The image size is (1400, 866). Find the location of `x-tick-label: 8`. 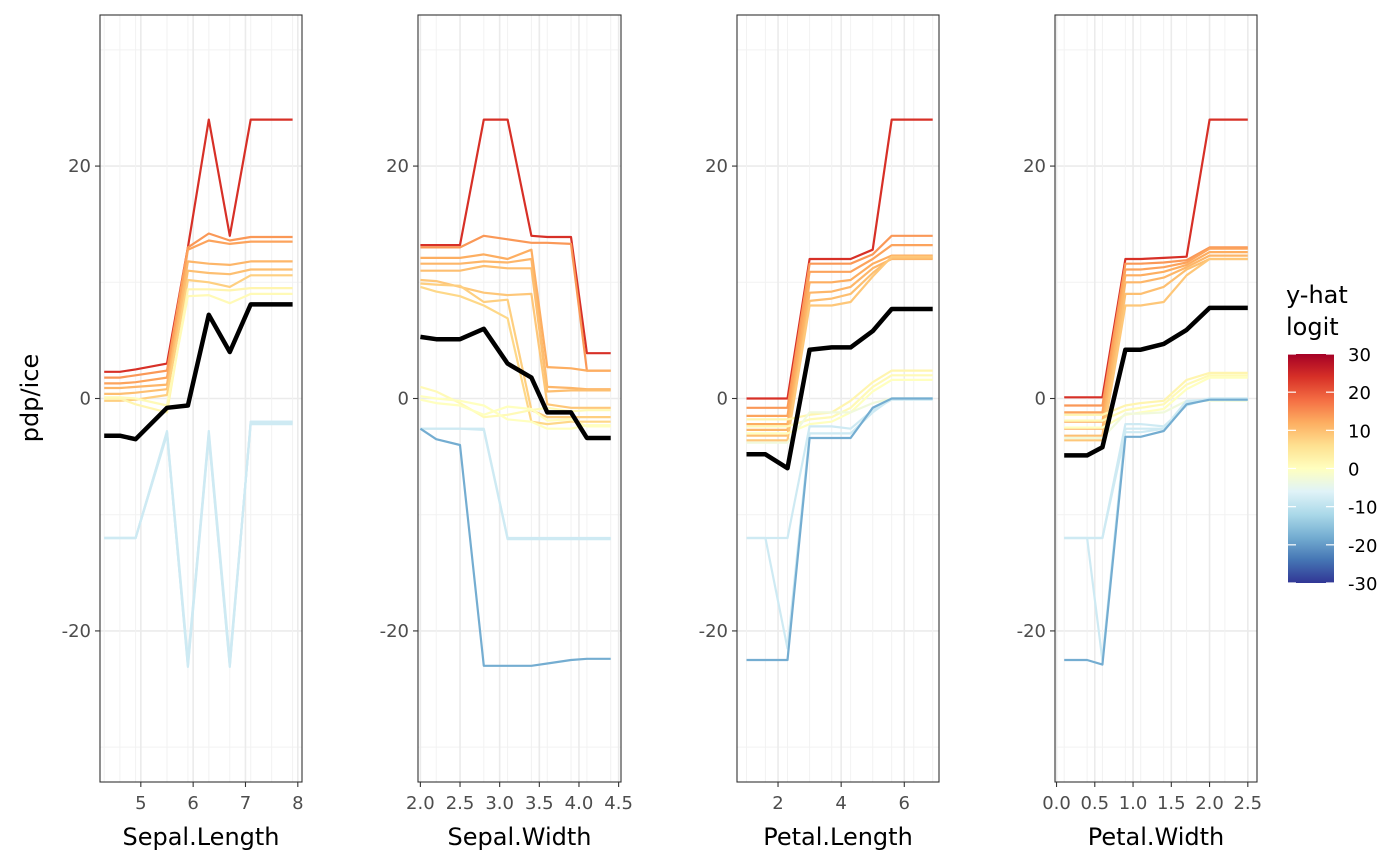

x-tick-label: 8 is located at coordinates (297, 803).